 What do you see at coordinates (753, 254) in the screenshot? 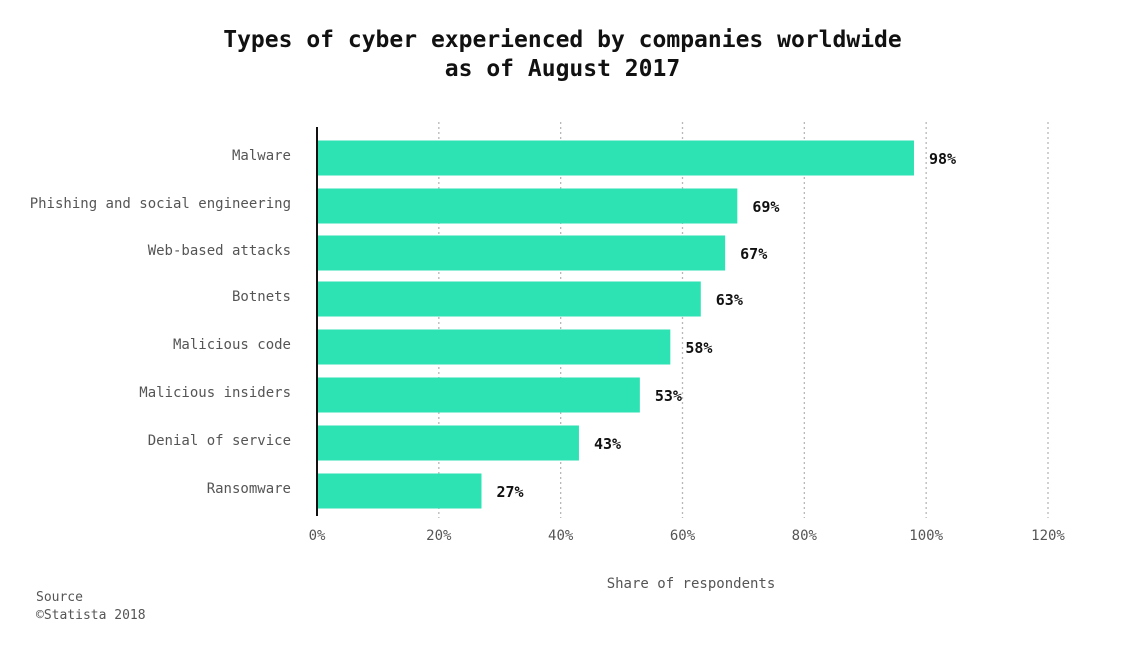
I see `bar-value-label: 67%` at bounding box center [753, 254].